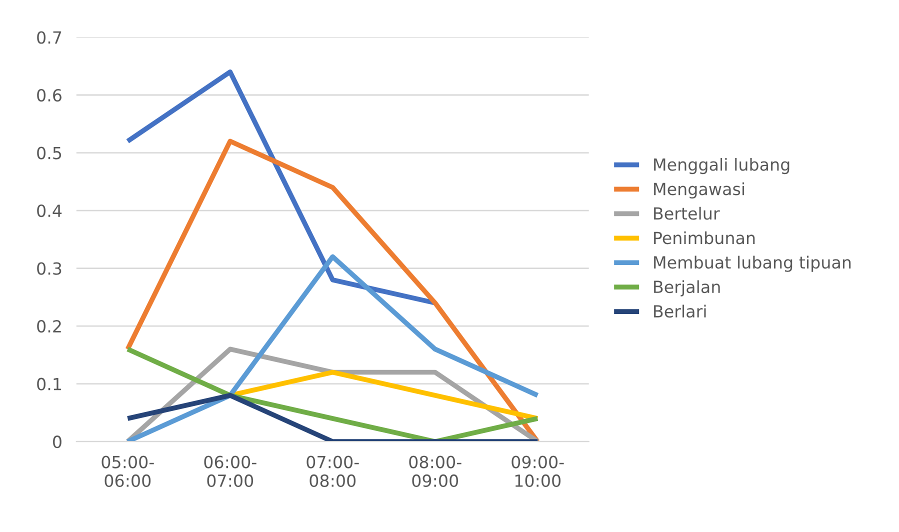 Image resolution: width=899 pixels, height=532 pixels. Describe the element at coordinates (699, 190) in the screenshot. I see `legend-label: Mengawasi` at that location.